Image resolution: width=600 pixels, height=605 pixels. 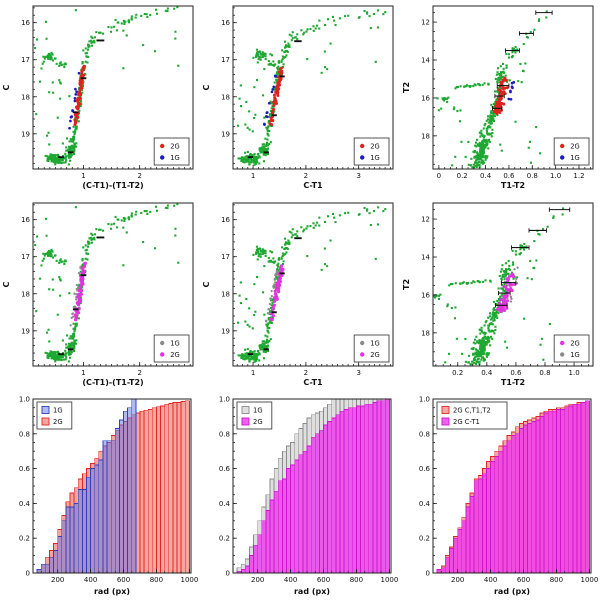 I want to click on svg-text: 1.0, so click(x=555, y=176).